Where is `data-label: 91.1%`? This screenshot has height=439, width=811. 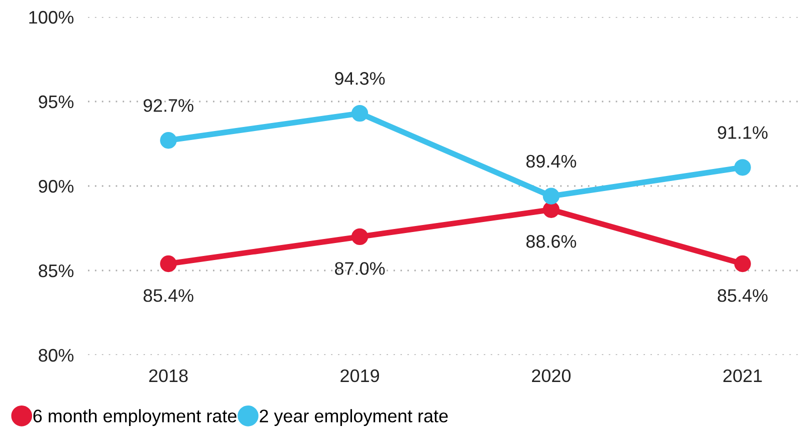 data-label: 91.1% is located at coordinates (743, 132).